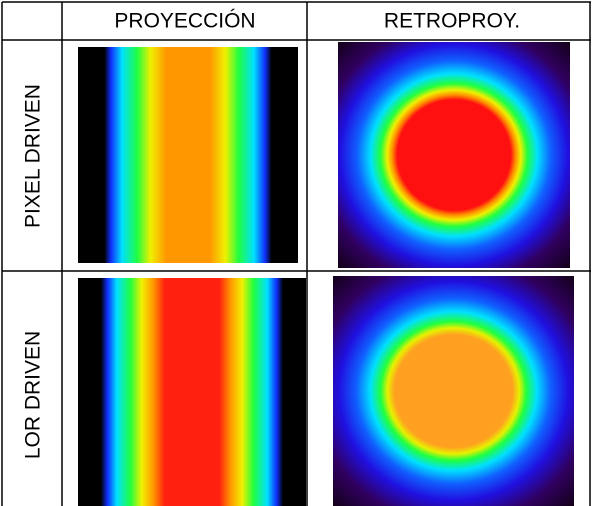 The width and height of the screenshot is (592, 506). I want to click on row-header: LOR DRIVEN, so click(33, 395).